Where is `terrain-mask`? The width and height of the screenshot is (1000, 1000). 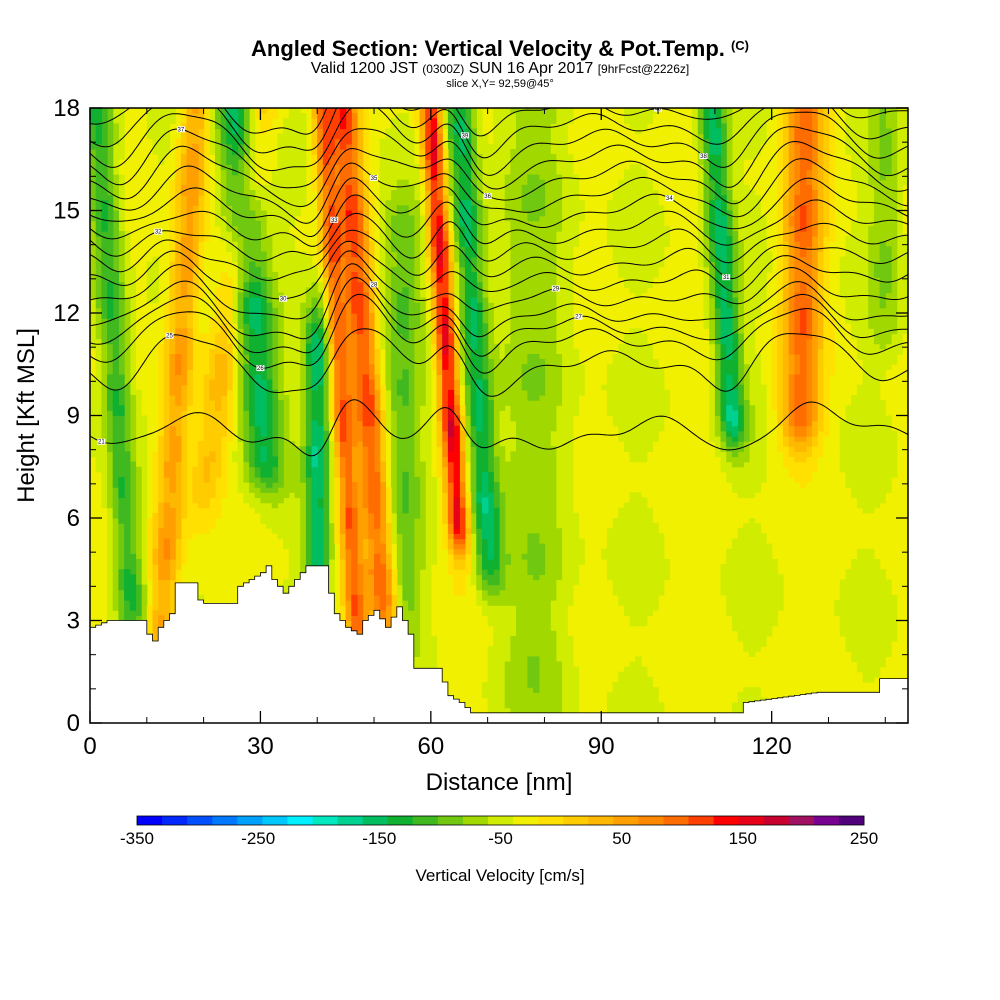 terrain-mask is located at coordinates (499, 644).